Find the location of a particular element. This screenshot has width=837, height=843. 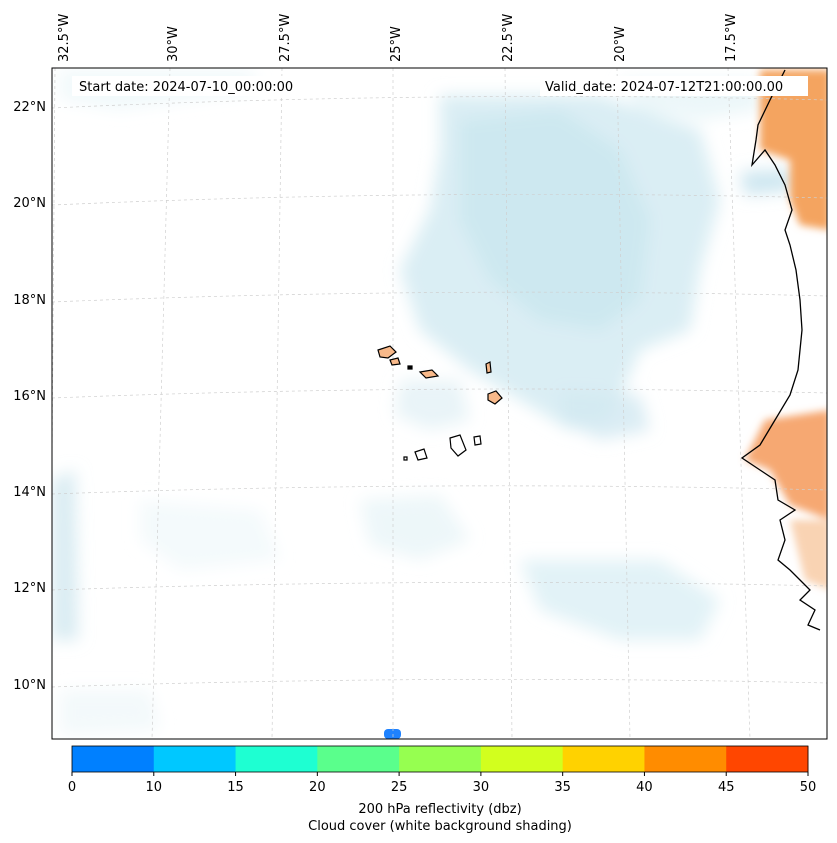

lat-label: 16°N is located at coordinates (29, 396).